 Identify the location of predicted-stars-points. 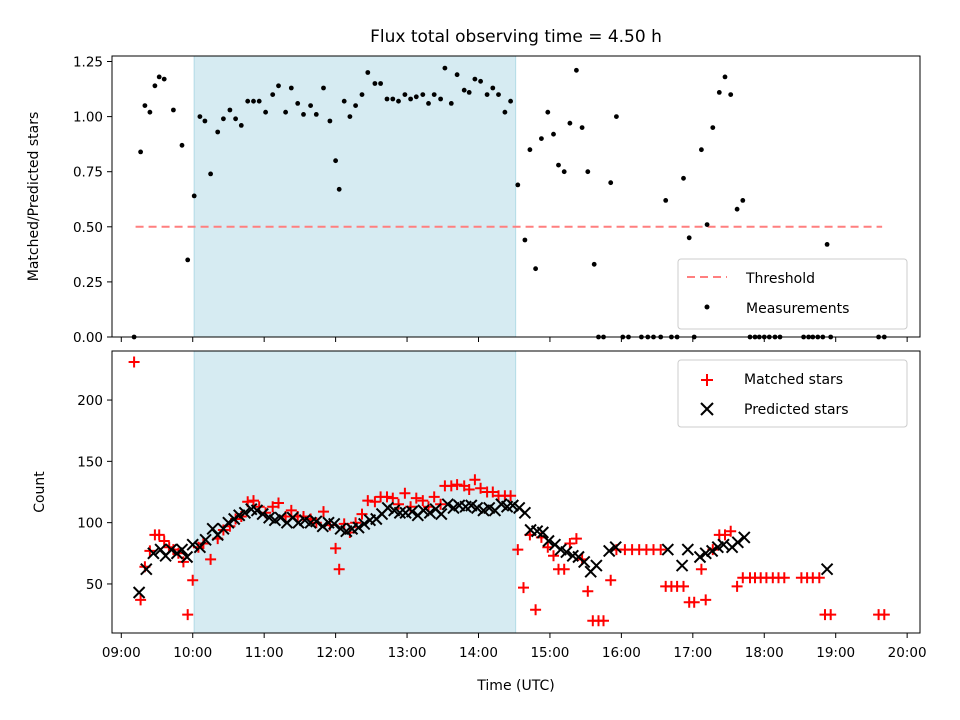
(483, 548).